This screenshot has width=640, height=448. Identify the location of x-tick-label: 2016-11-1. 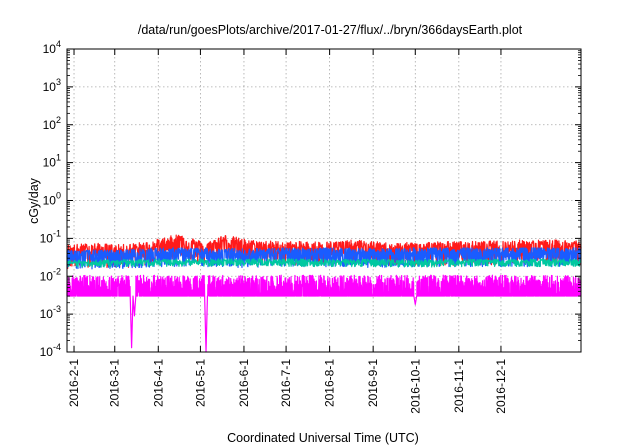
(459, 386).